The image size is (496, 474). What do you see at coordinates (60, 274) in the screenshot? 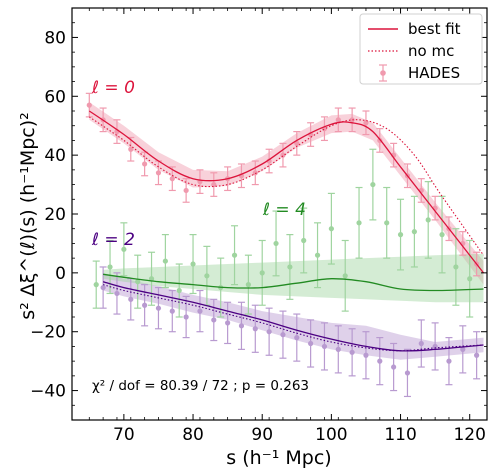
I see `y-tick-label: 0` at bounding box center [60, 274].